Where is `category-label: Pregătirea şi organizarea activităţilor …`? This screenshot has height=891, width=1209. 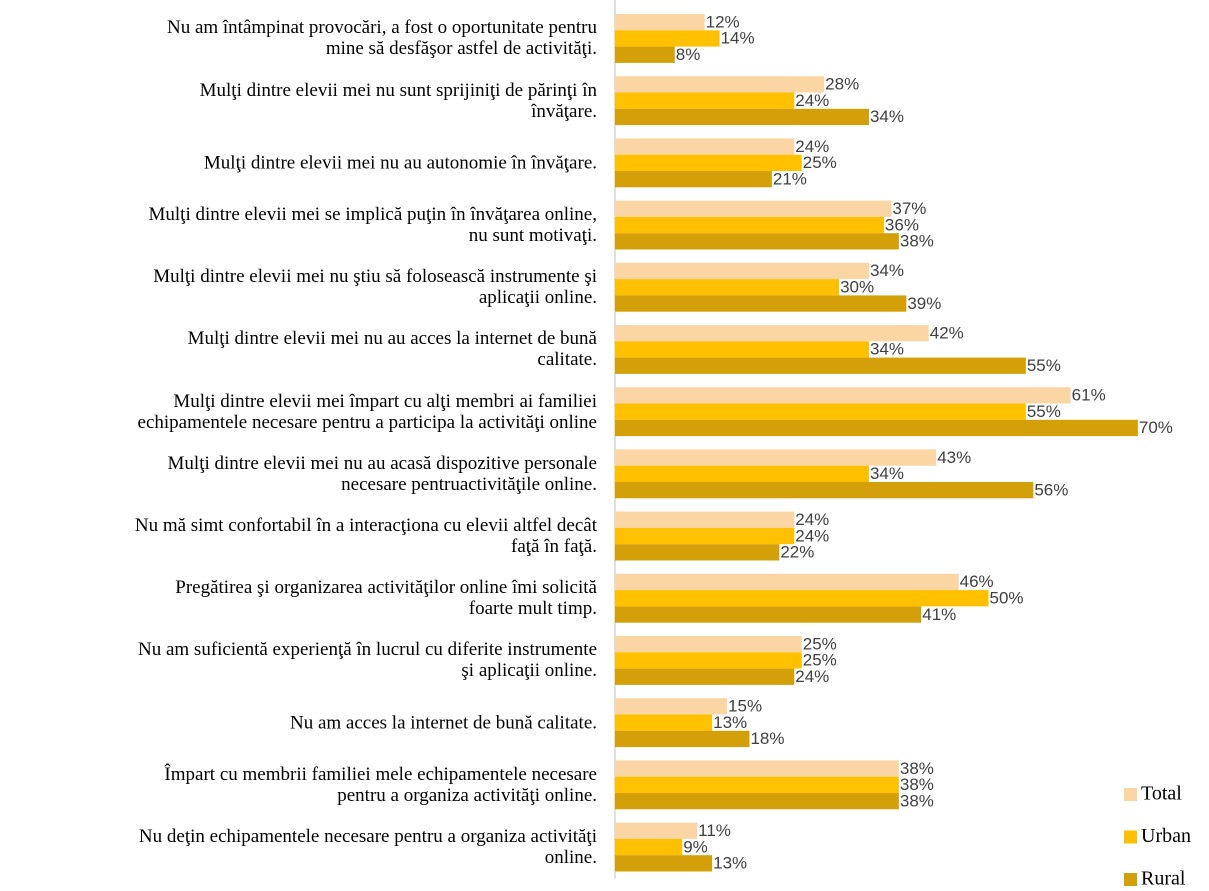 category-label: Pregătirea şi organizarea activităţilor … is located at coordinates (386, 598).